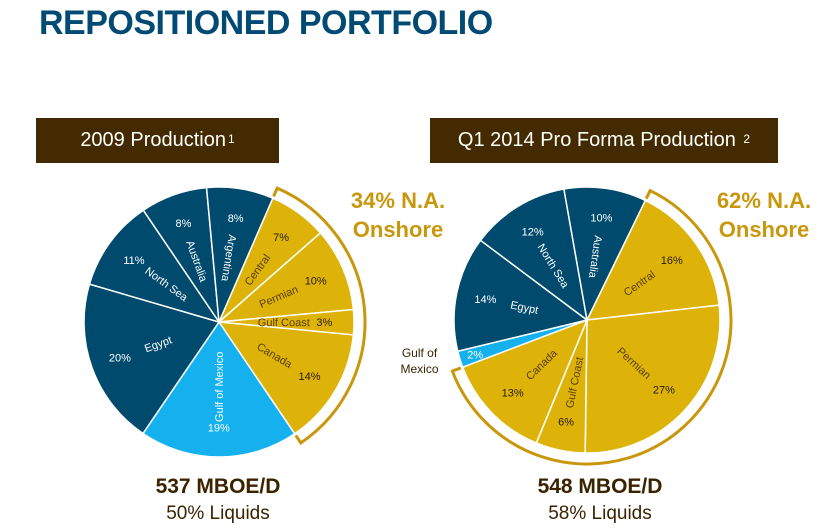 The height and width of the screenshot is (532, 824). What do you see at coordinates (764, 200) in the screenshot?
I see `chart2-annotation-line1: 62% N.A.` at bounding box center [764, 200].